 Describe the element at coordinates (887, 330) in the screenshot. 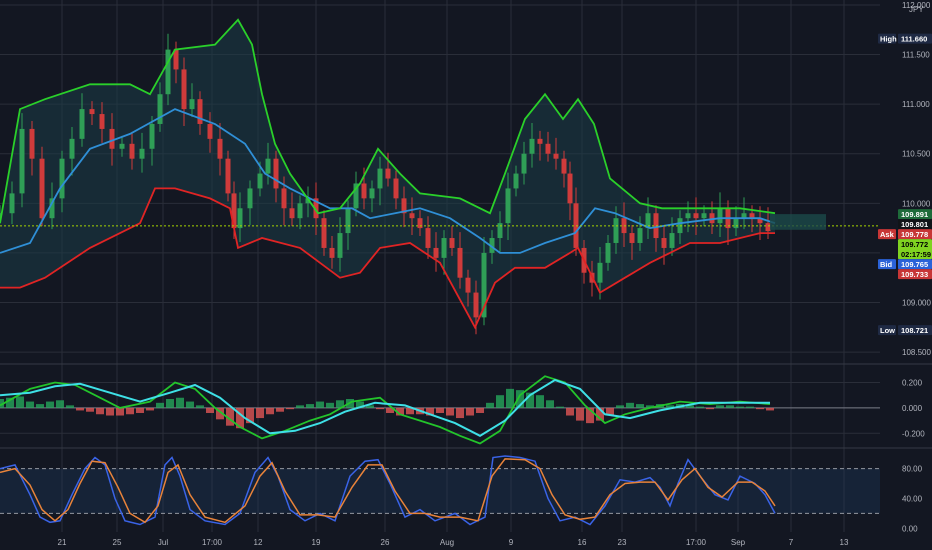

I see `price-tag-label-7: Low` at that location.